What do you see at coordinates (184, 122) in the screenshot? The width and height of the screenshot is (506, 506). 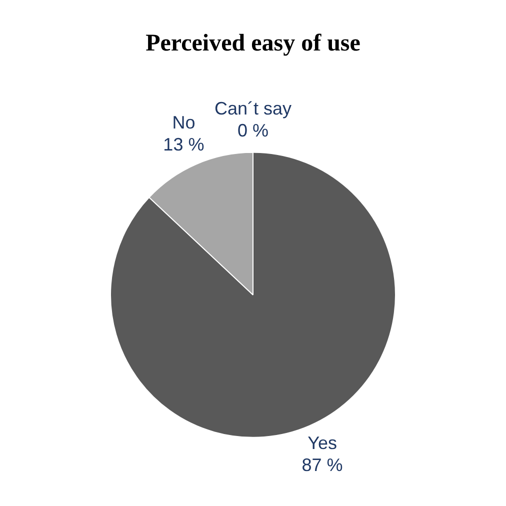 I see `slice-label: No` at bounding box center [184, 122].